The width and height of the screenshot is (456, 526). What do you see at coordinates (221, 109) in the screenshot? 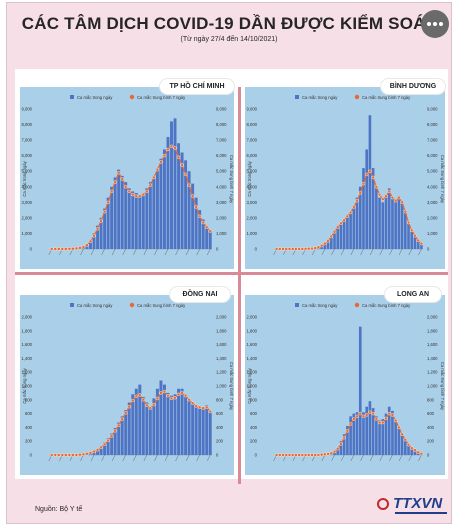
I see `y-tick-label-right: 9,000` at bounding box center [221, 109].